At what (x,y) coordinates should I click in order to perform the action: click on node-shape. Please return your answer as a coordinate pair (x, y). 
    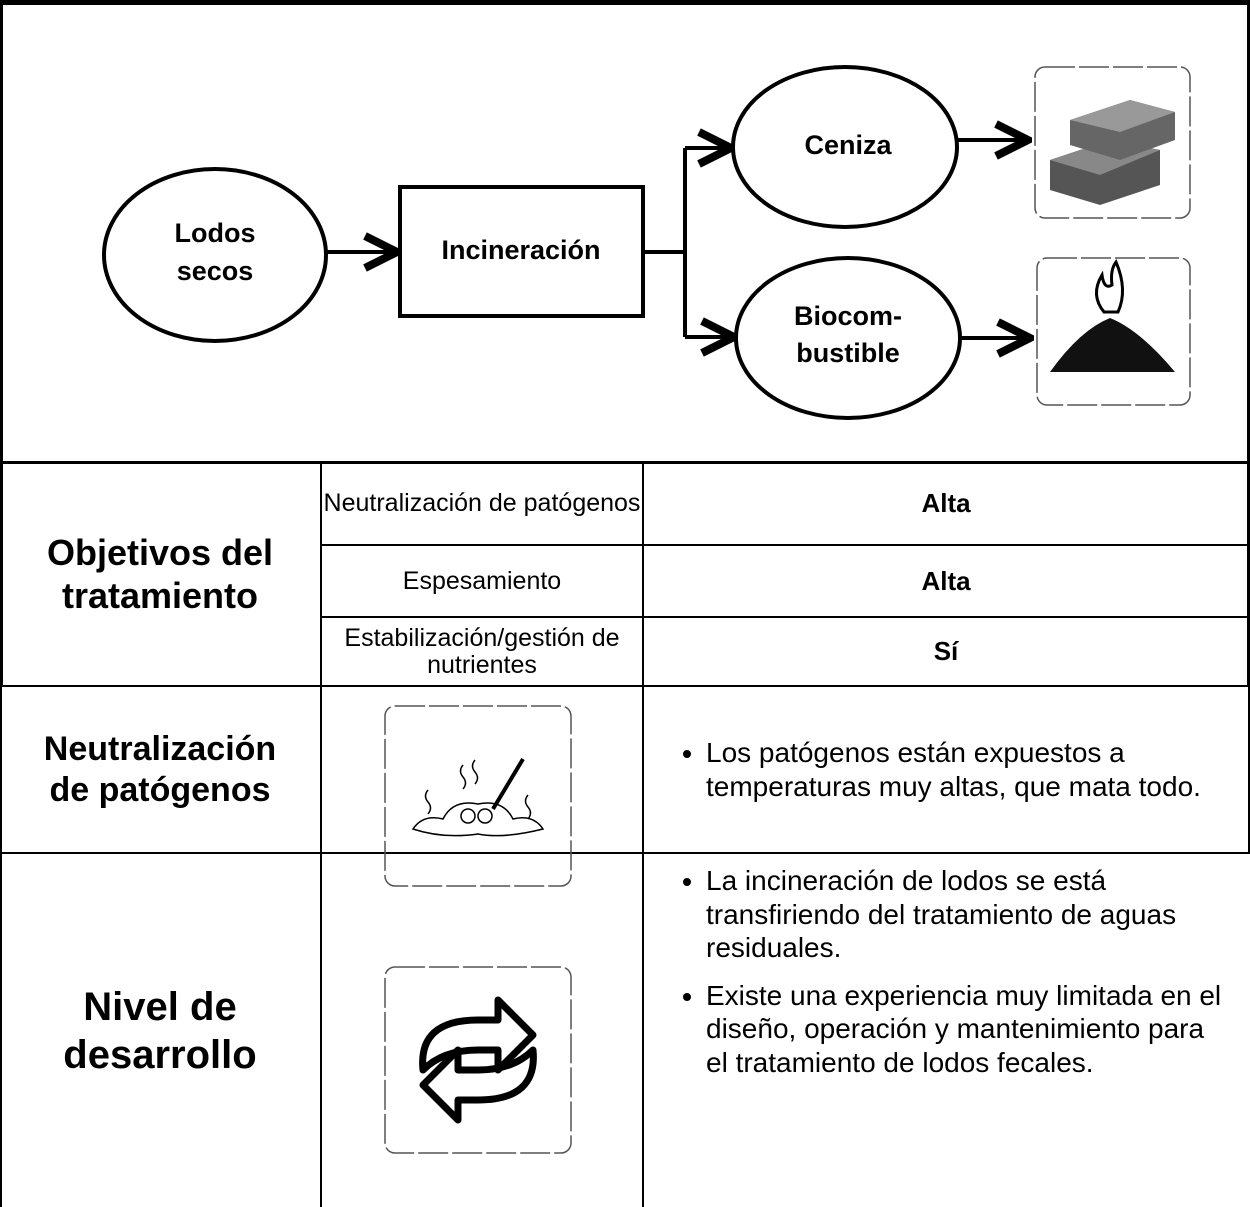
    Looking at the image, I should click on (215, 255).